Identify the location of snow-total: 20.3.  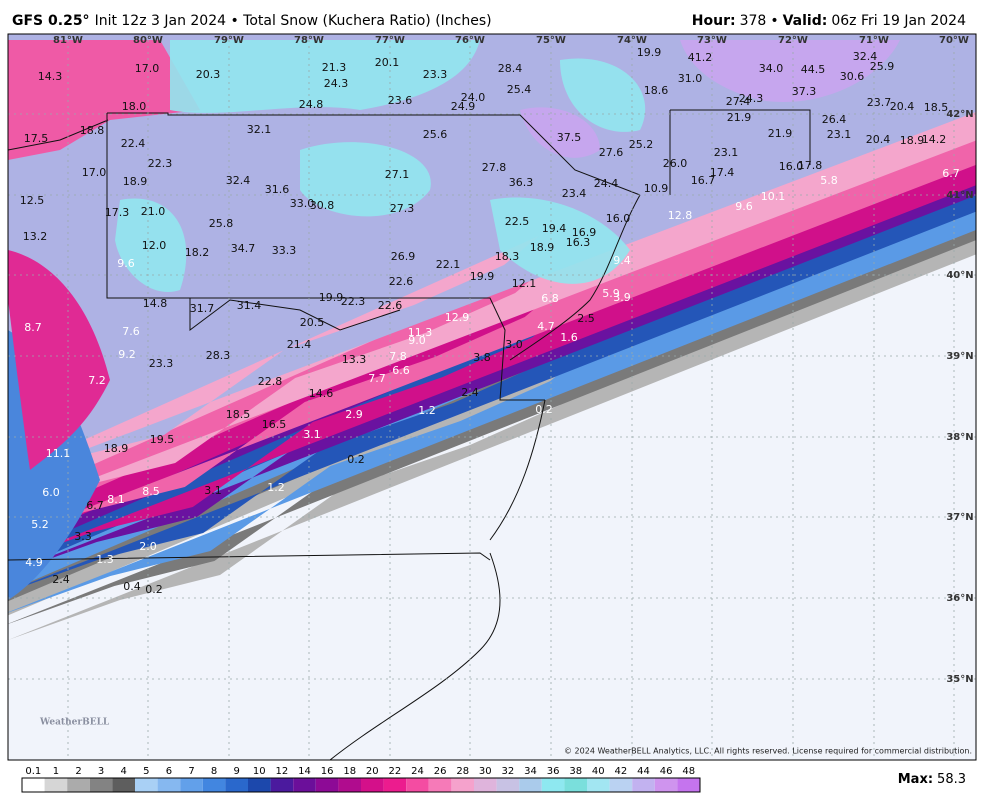
(208, 74).